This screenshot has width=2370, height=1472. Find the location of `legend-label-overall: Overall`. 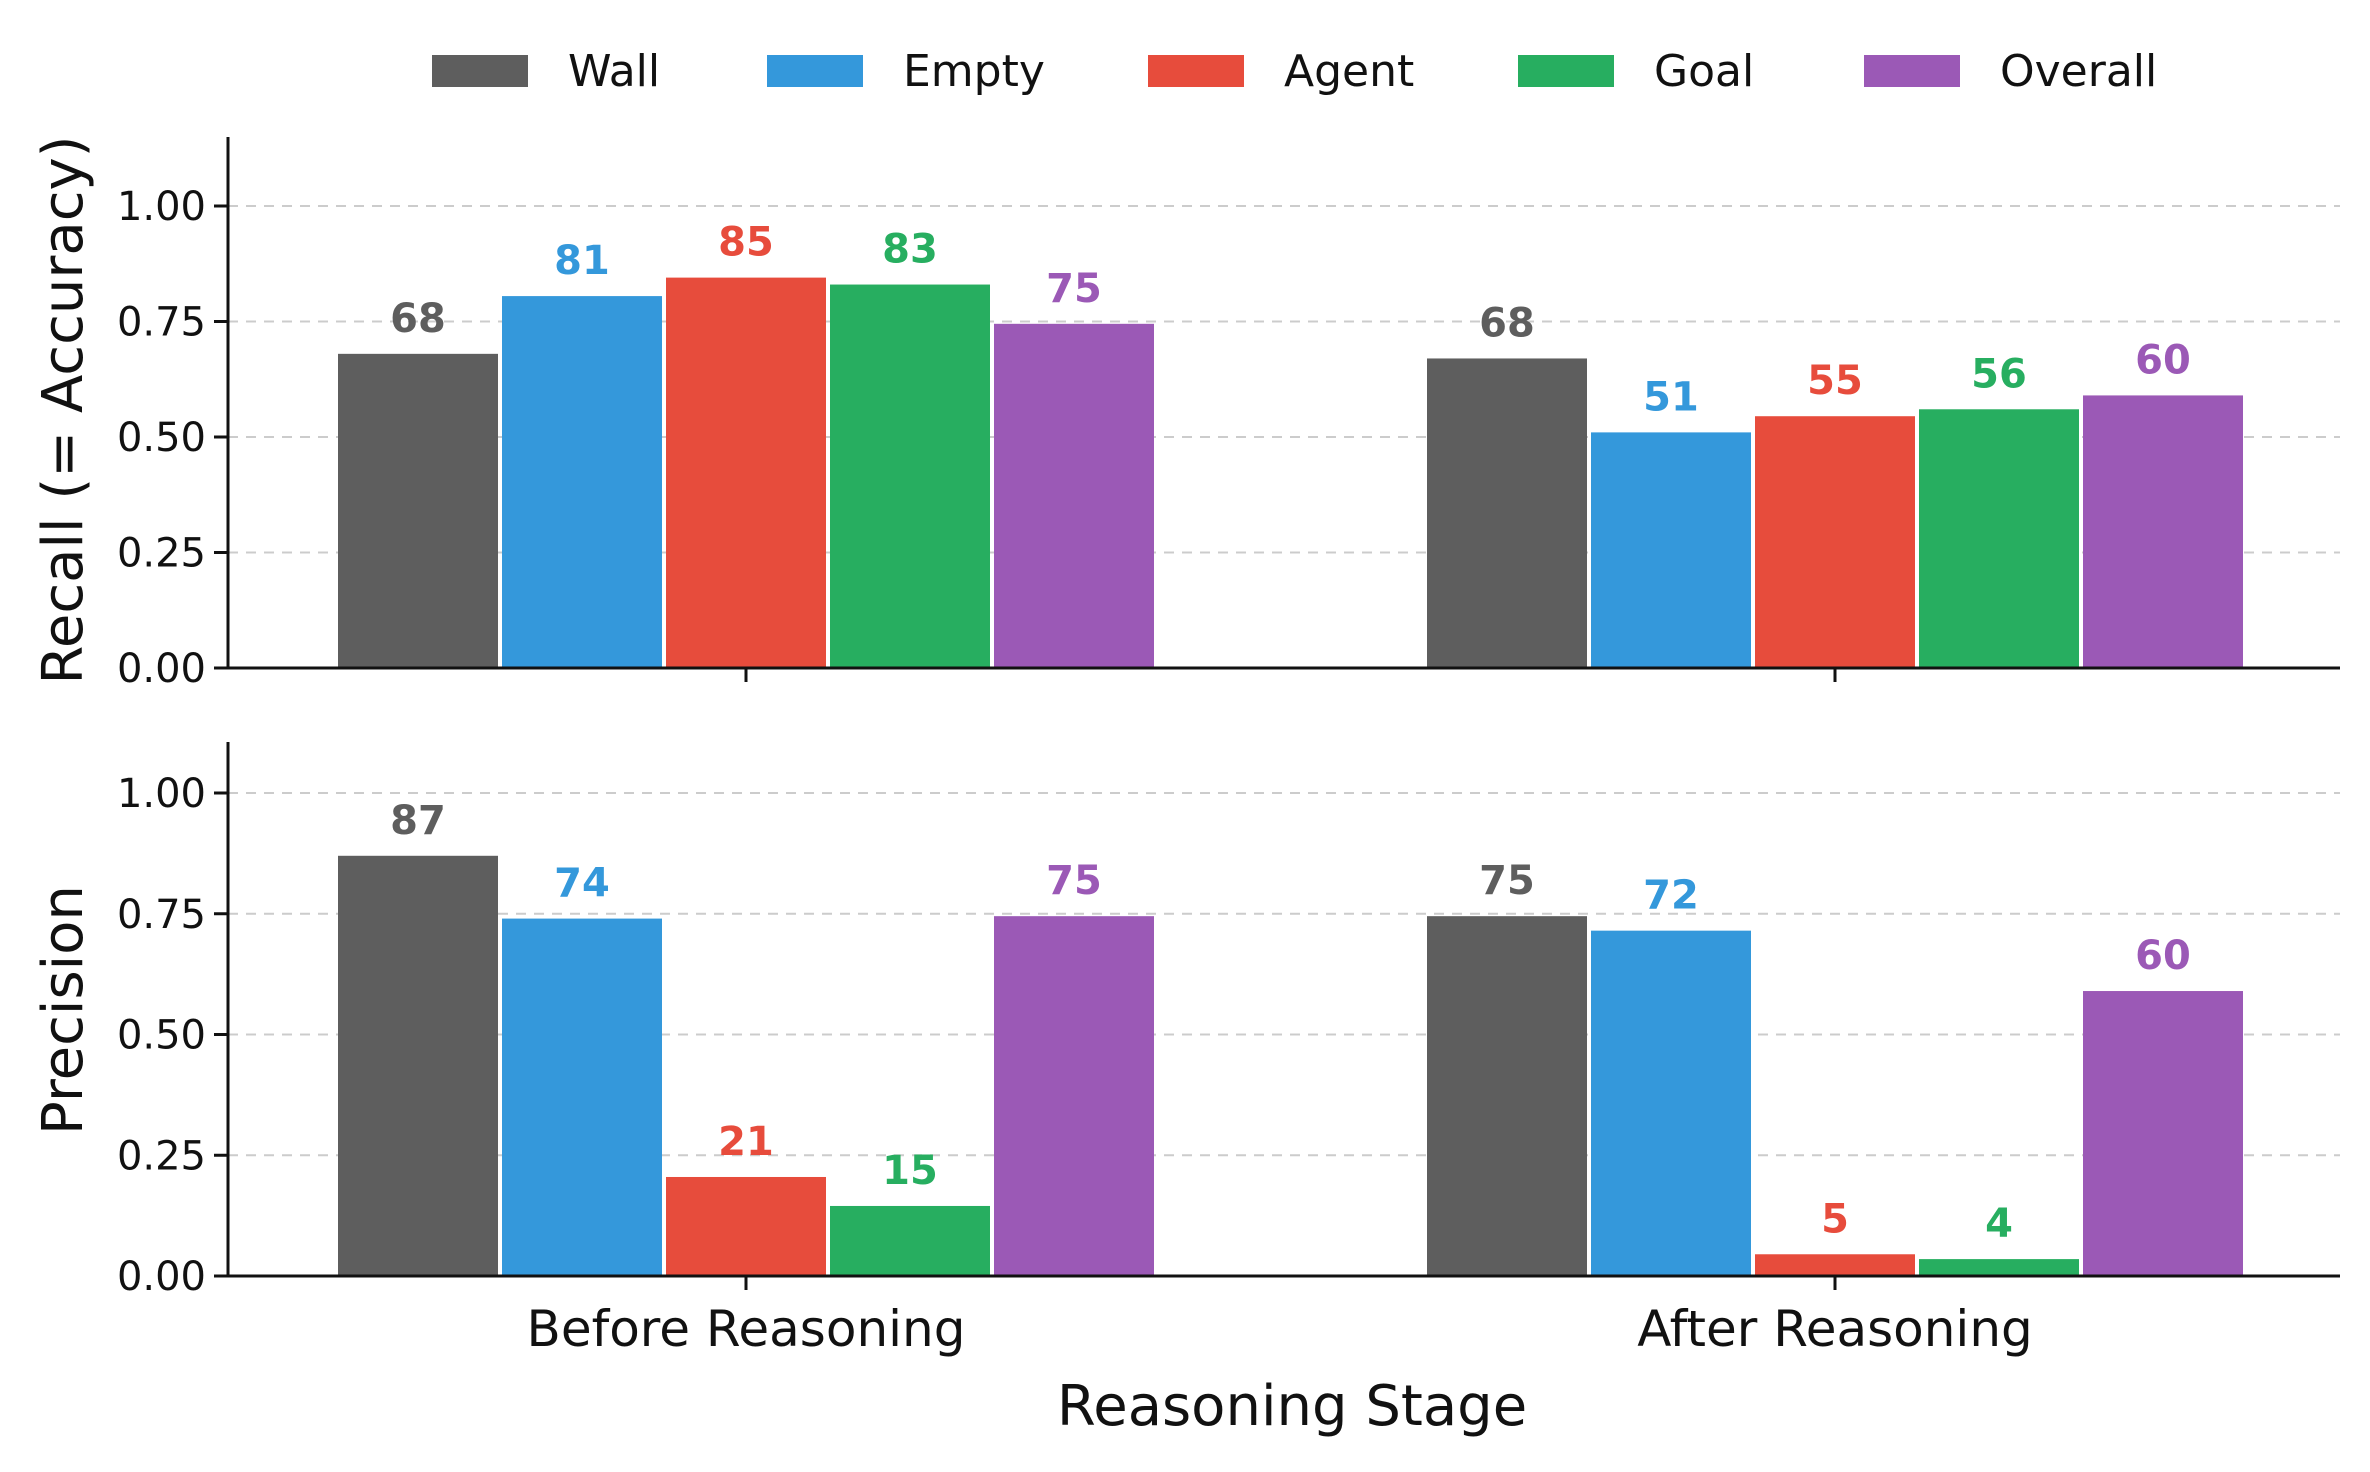

legend-label-overall: Overall is located at coordinates (2078, 71).